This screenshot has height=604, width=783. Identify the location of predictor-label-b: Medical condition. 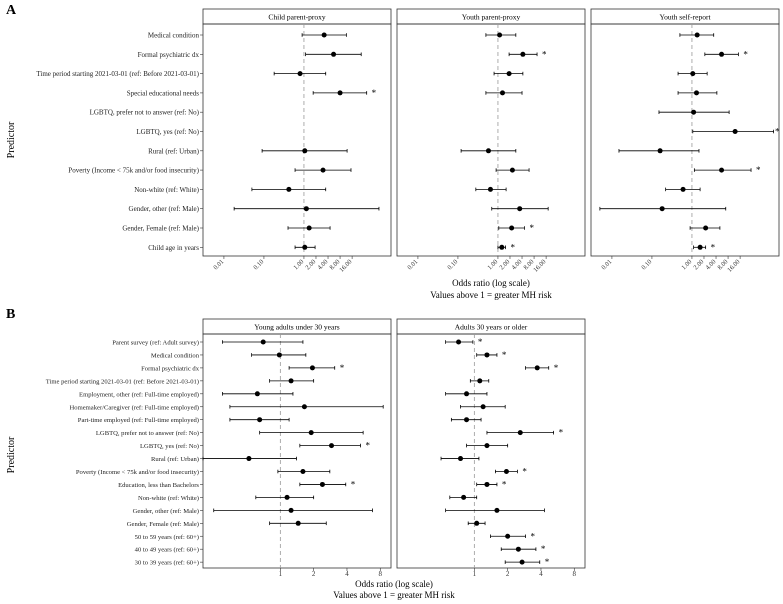
(175, 355).